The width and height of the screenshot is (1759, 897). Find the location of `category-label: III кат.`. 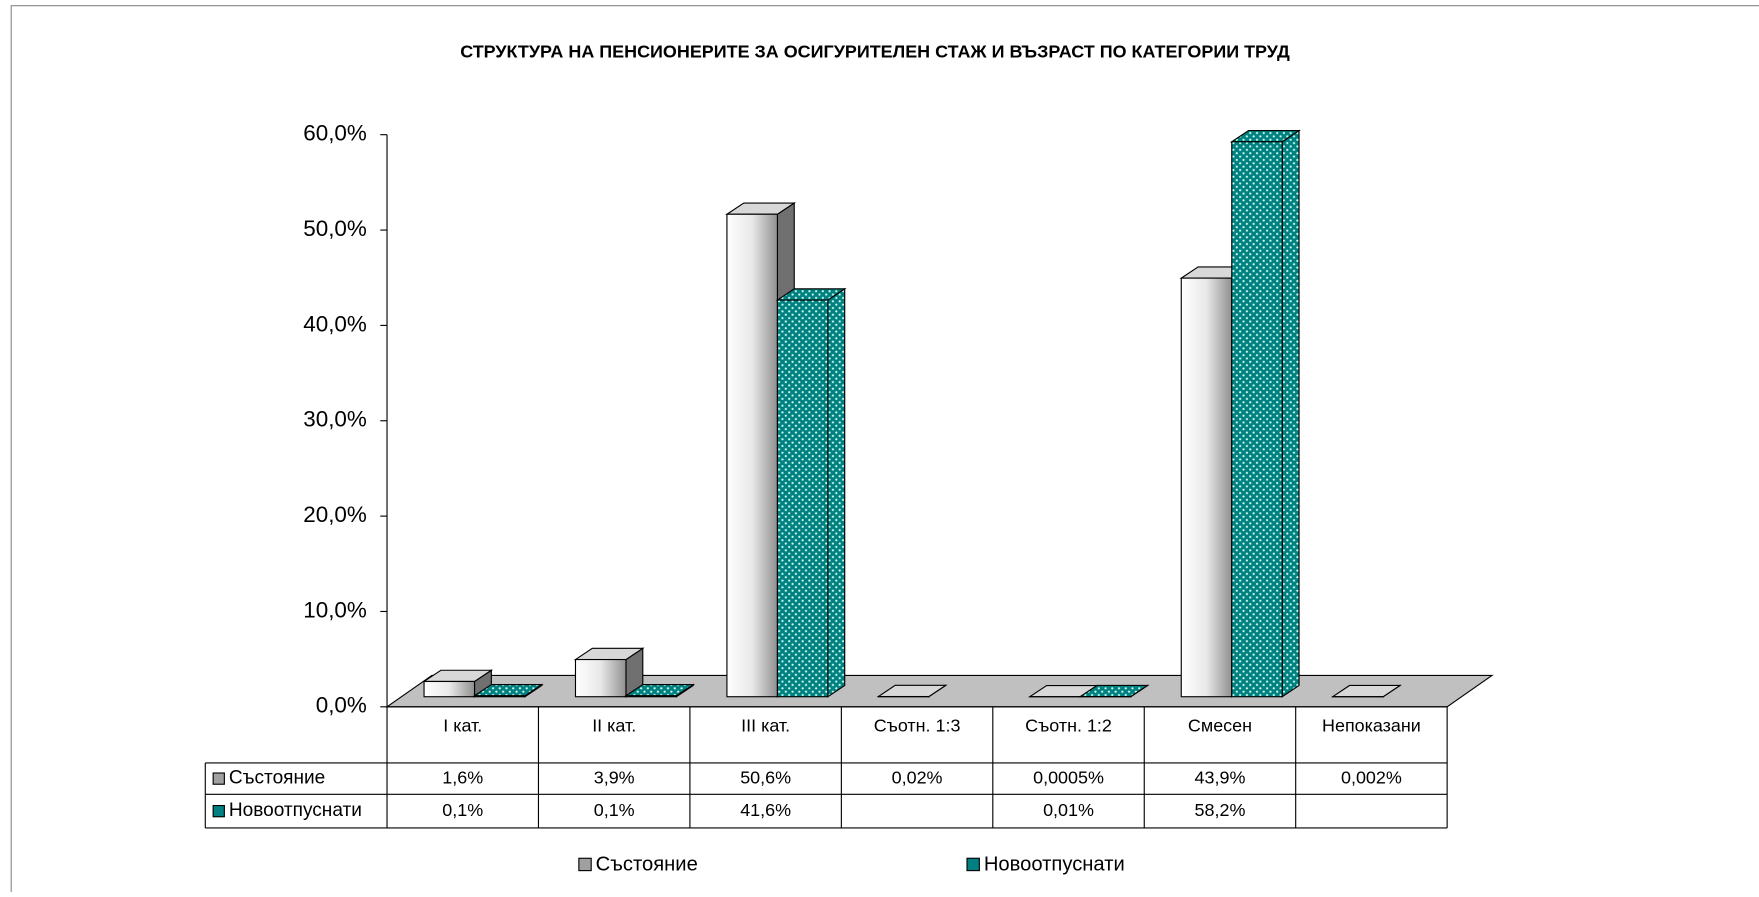

category-label: III кат. is located at coordinates (765, 726).